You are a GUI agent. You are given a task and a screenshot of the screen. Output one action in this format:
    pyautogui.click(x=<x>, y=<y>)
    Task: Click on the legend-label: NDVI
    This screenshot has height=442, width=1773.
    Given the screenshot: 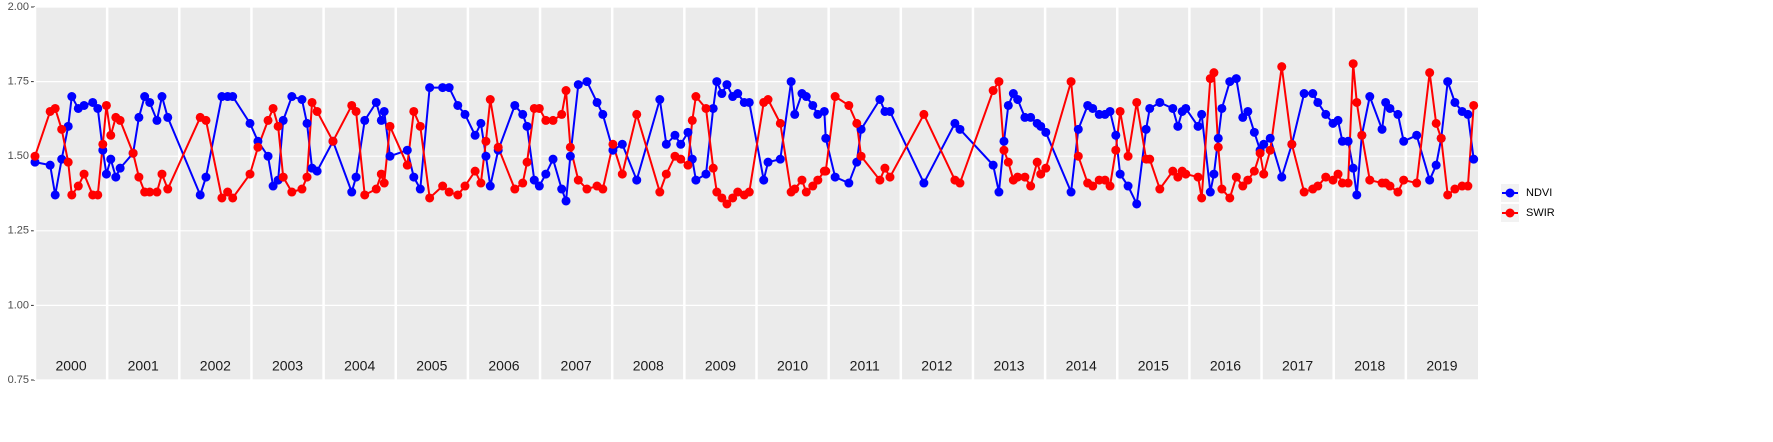 What is the action you would take?
    pyautogui.click(x=1539, y=193)
    